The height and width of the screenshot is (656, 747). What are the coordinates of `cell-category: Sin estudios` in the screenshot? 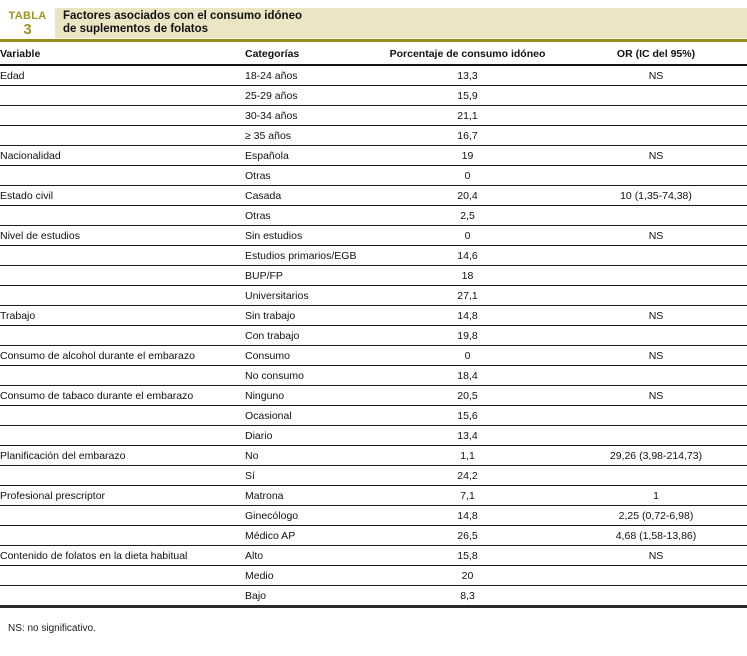 It's located at (307, 235).